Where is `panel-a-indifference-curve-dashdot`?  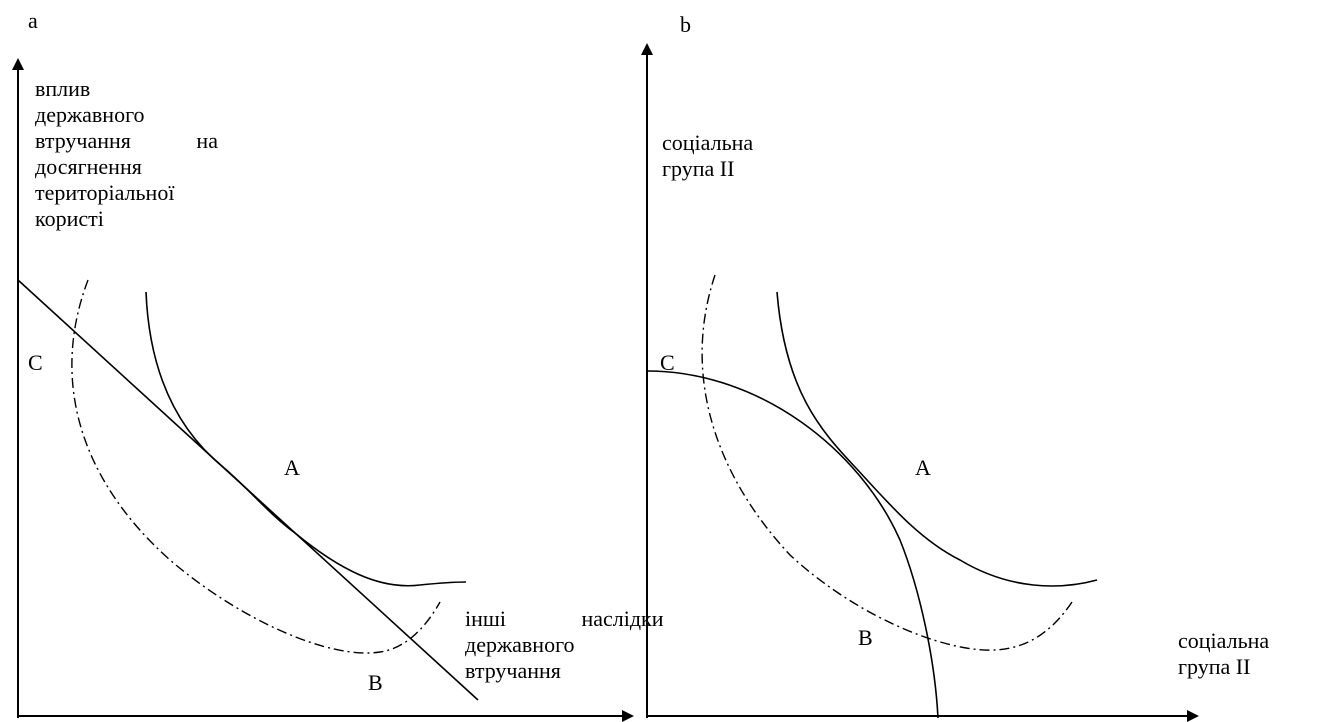
panel-a-indifference-curve-dashdot is located at coordinates (256, 466).